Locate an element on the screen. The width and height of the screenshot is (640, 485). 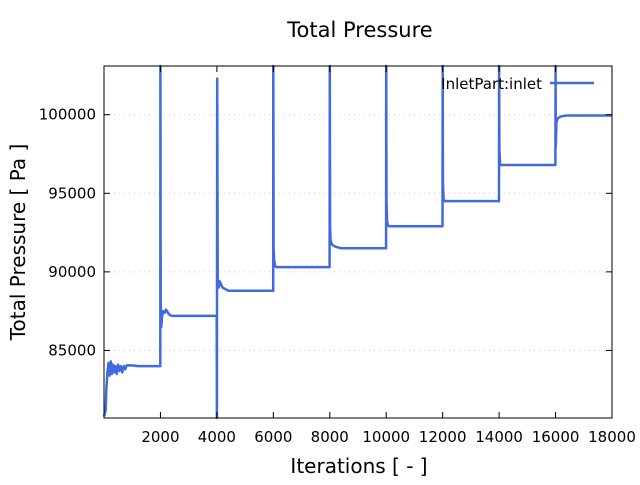
x-tick-label: 18000 is located at coordinates (612, 437).